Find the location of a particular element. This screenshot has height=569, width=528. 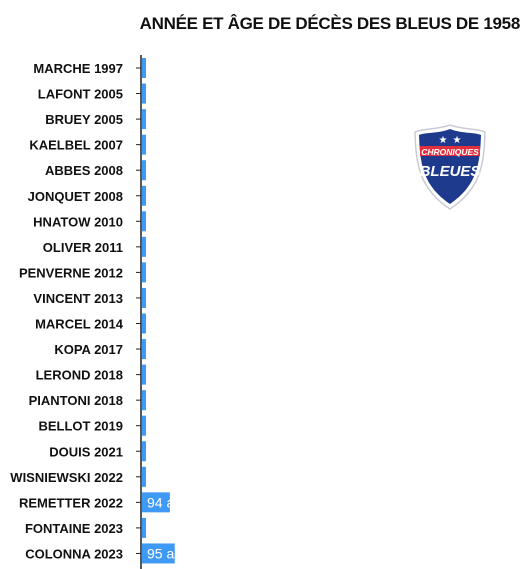

data-label: 85 ans 1 mois is located at coordinates (190, 477).